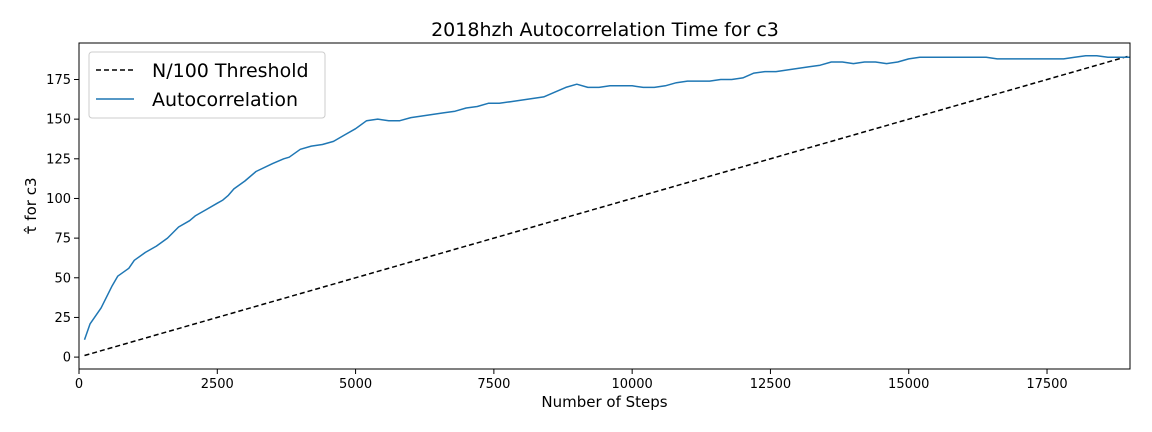 The image size is (1152, 432). Describe the element at coordinates (908, 384) in the screenshot. I see `x-tick-label: 15000` at that location.